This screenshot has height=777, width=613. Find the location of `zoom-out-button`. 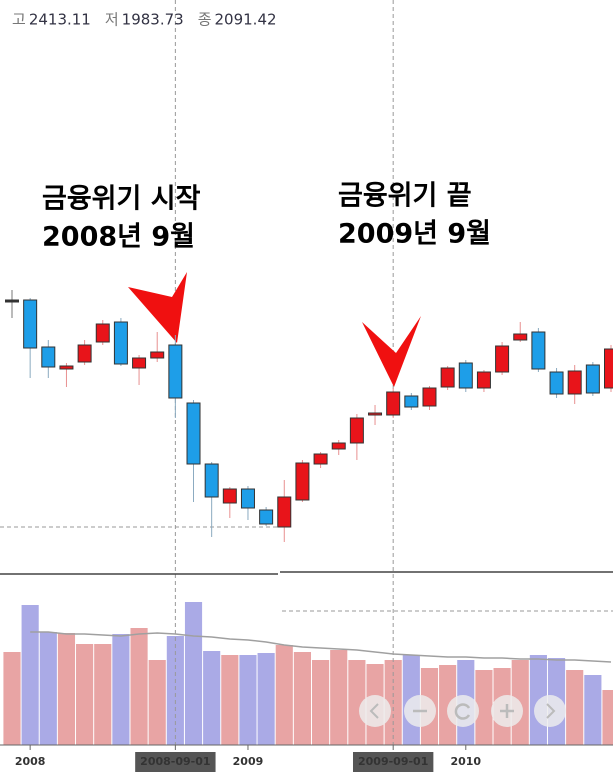

zoom-out-button is located at coordinates (420, 711).